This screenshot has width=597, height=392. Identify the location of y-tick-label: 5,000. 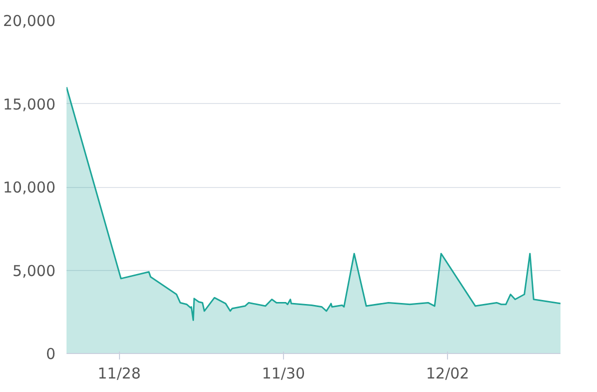
(34, 271).